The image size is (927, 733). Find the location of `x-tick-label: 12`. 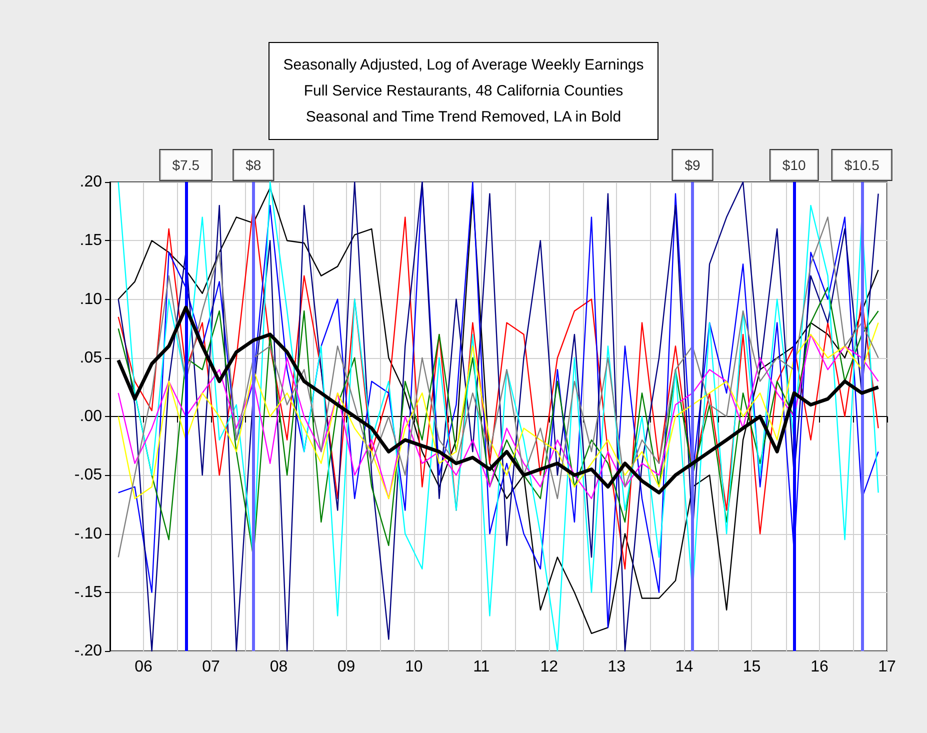

x-tick-label: 12 is located at coordinates (549, 667).